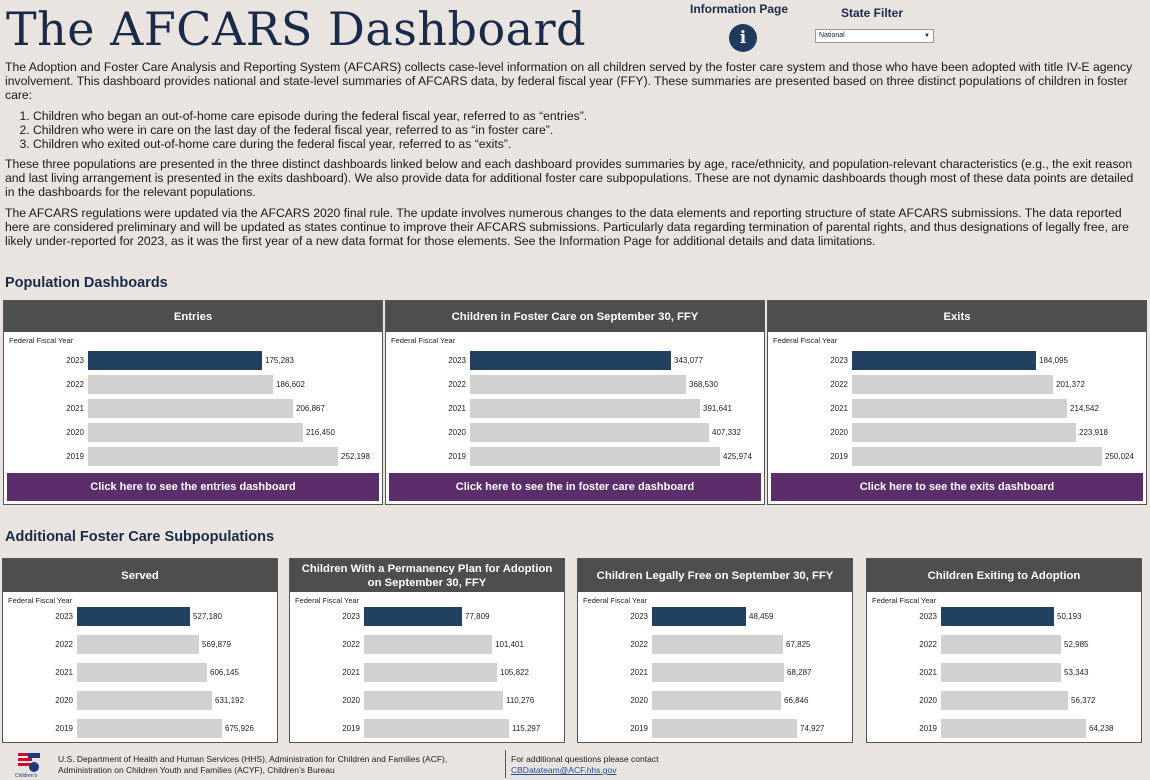 This screenshot has width=1150, height=780. I want to click on bar-value-label: 64,238, so click(1101, 728).